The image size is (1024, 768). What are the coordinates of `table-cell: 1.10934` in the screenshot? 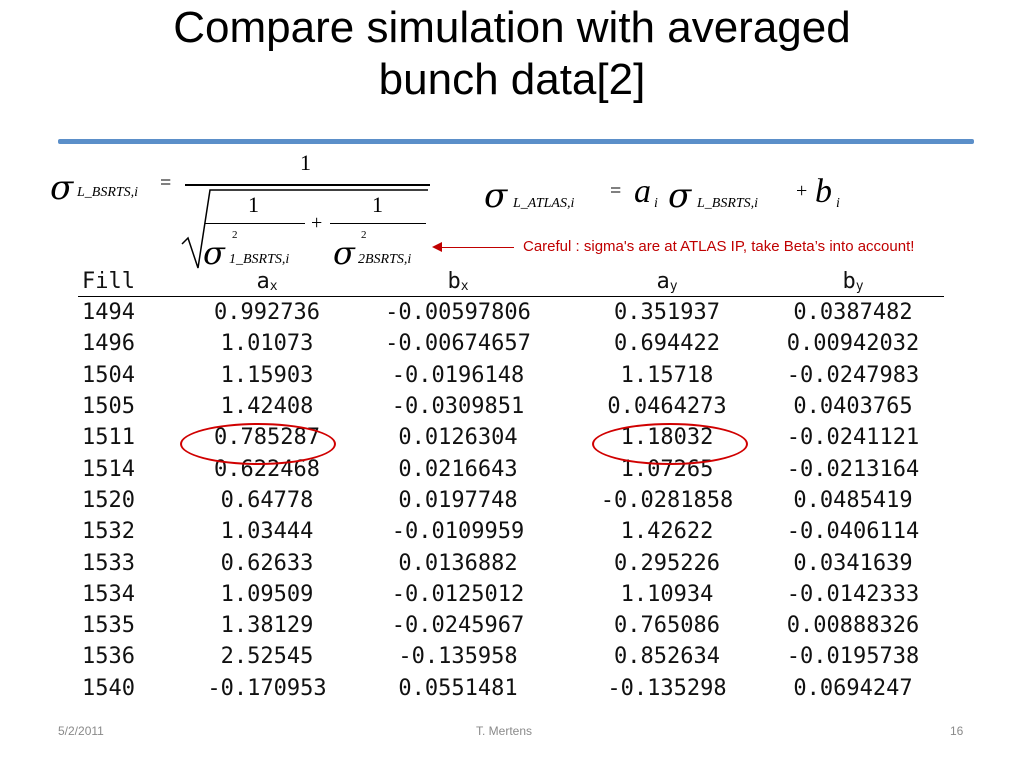 It's located at (667, 594).